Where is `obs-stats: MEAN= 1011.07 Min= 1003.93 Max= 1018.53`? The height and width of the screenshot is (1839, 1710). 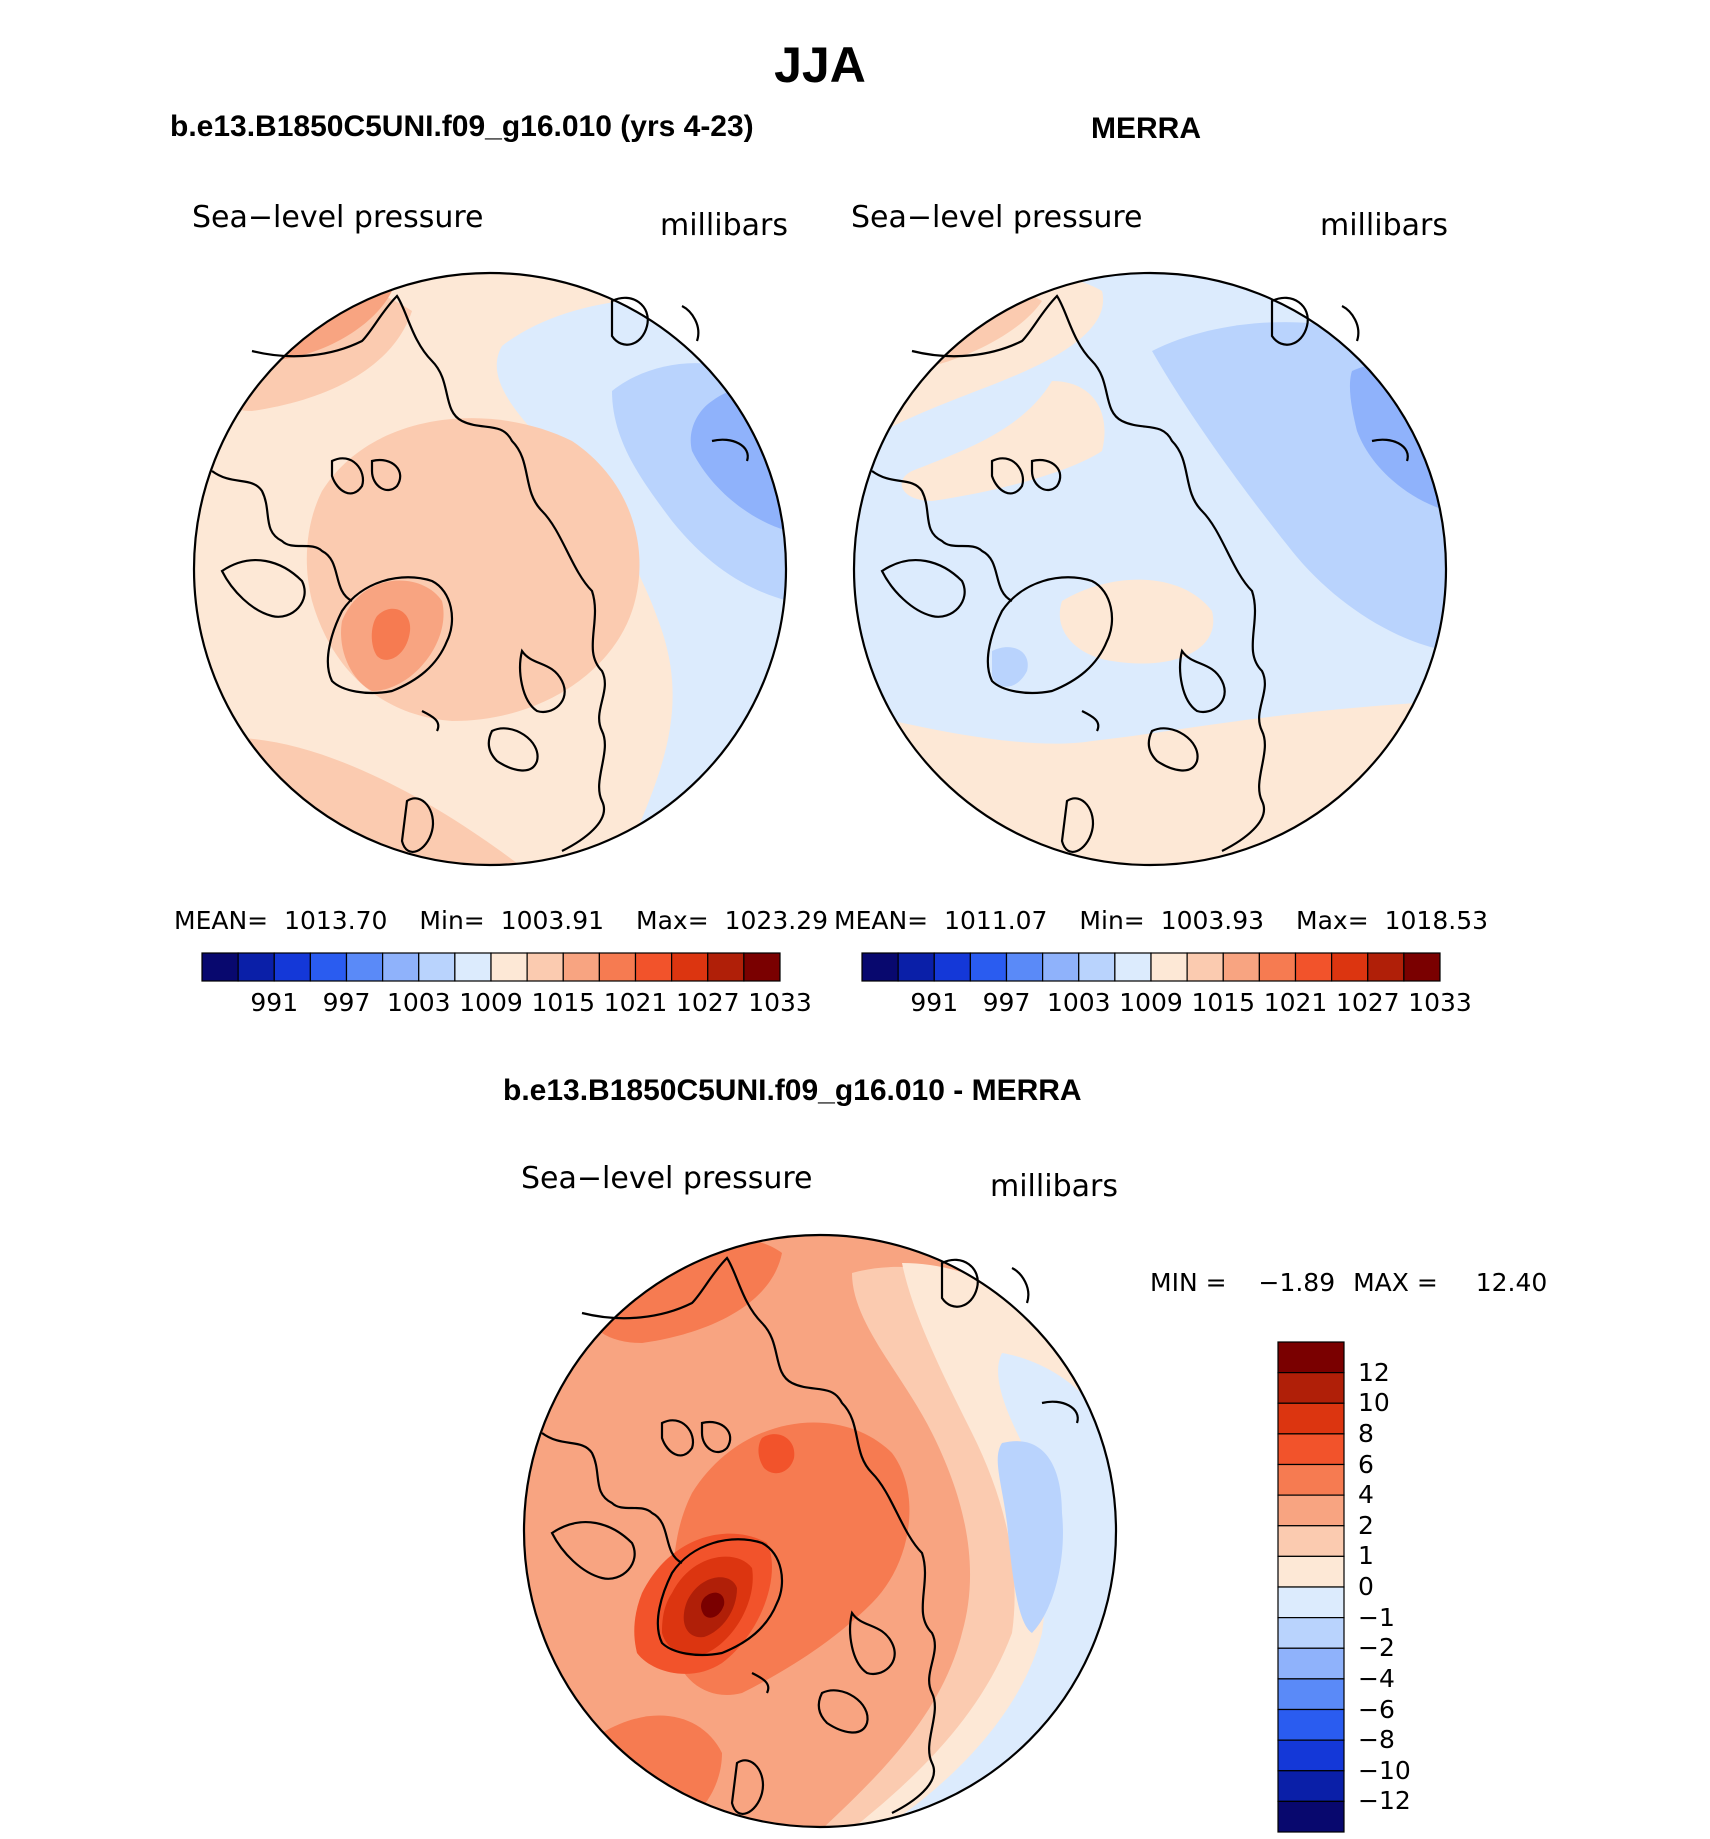 obs-stats: MEAN= 1011.07 Min= 1003.93 Max= 1018.53 is located at coordinates (1161, 920).